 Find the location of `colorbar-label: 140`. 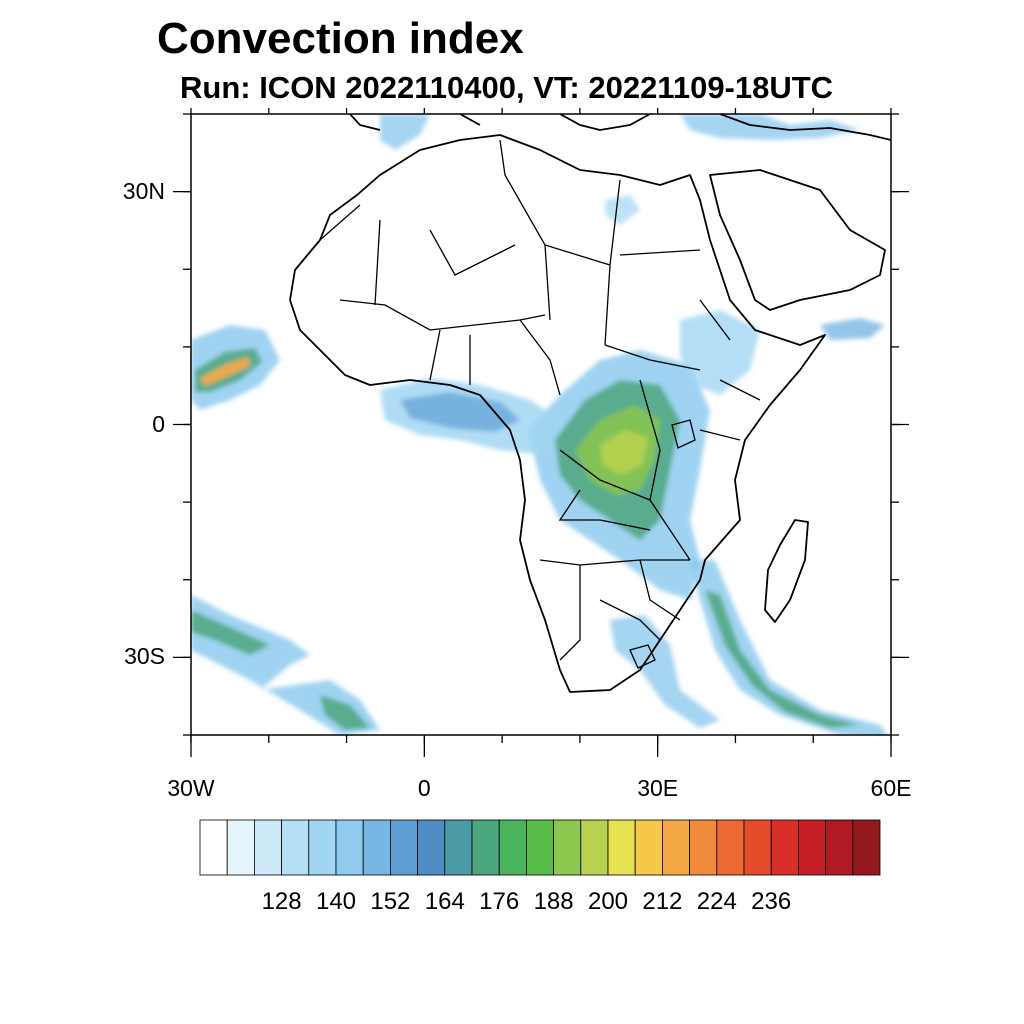

colorbar-label: 140 is located at coordinates (336, 901).